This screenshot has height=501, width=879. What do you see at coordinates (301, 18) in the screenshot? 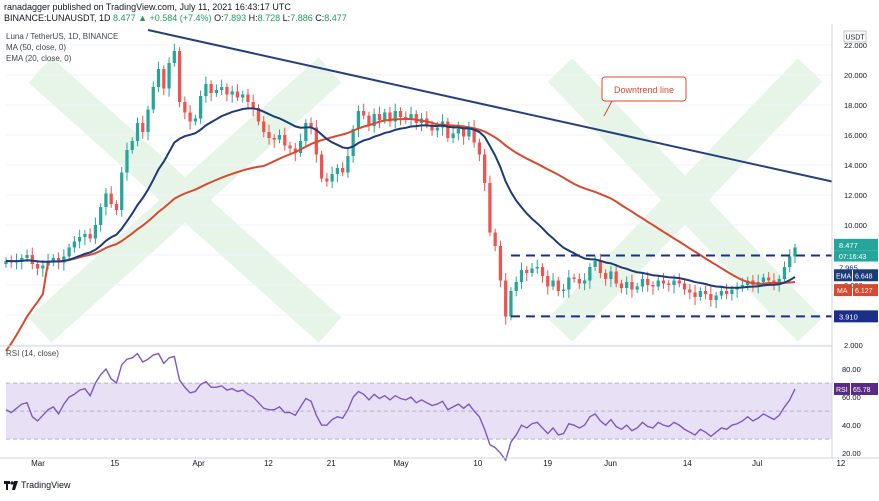
I see `low-value: 7.886` at bounding box center [301, 18].